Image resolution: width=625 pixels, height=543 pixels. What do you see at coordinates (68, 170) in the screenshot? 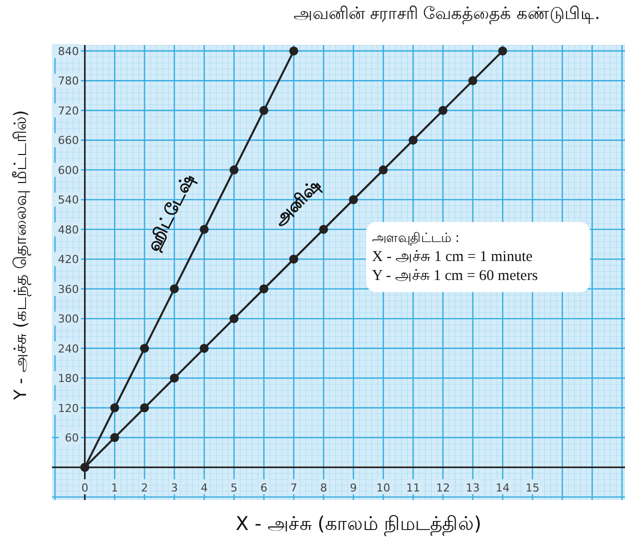
I see `y-tick-label: 600` at bounding box center [68, 170].